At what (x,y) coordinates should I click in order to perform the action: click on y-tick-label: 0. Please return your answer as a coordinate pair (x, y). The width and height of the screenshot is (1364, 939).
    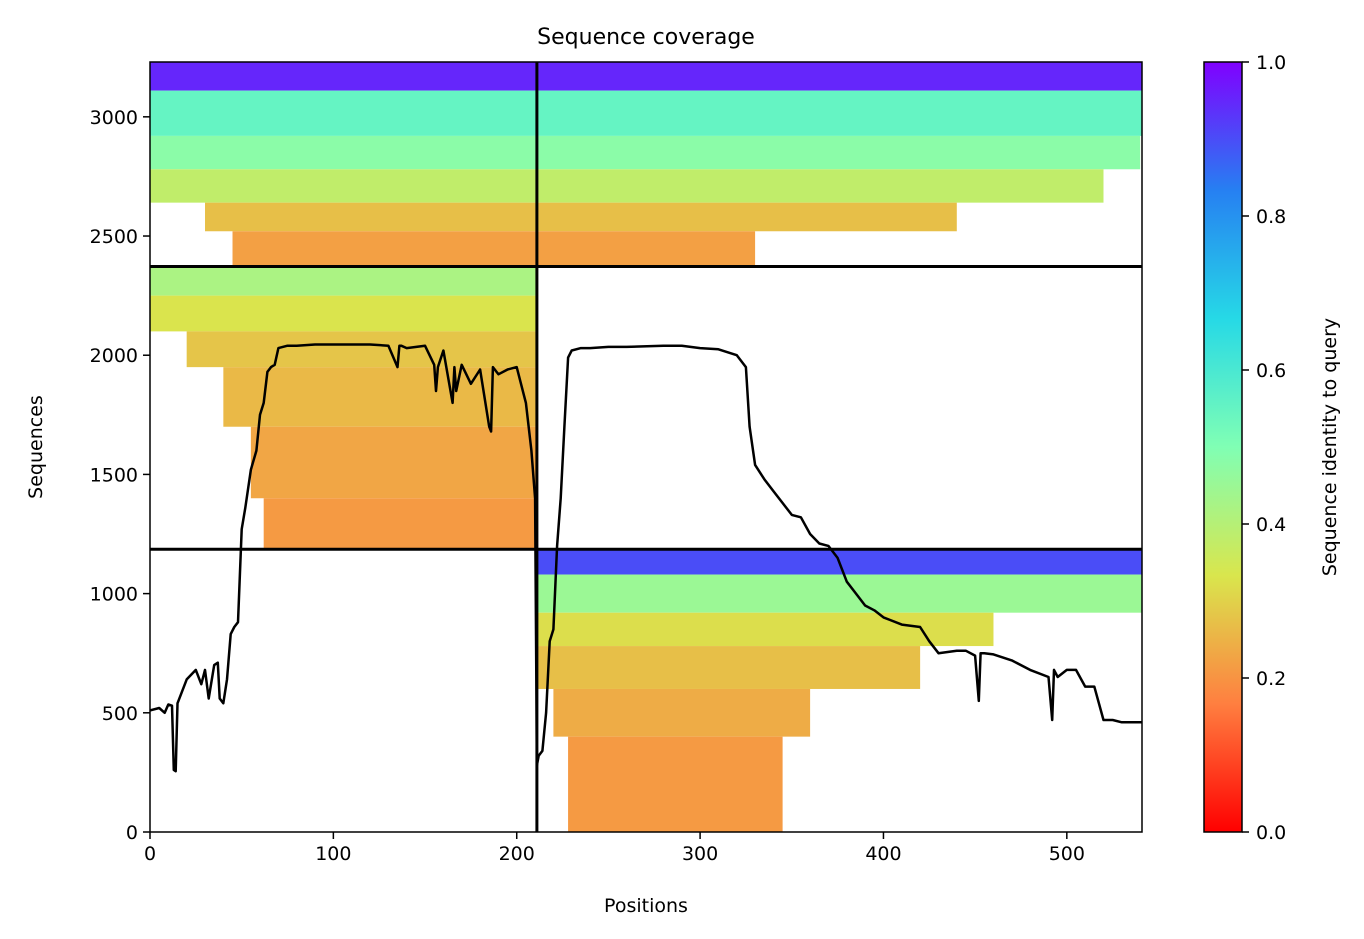
    Looking at the image, I should click on (132, 833).